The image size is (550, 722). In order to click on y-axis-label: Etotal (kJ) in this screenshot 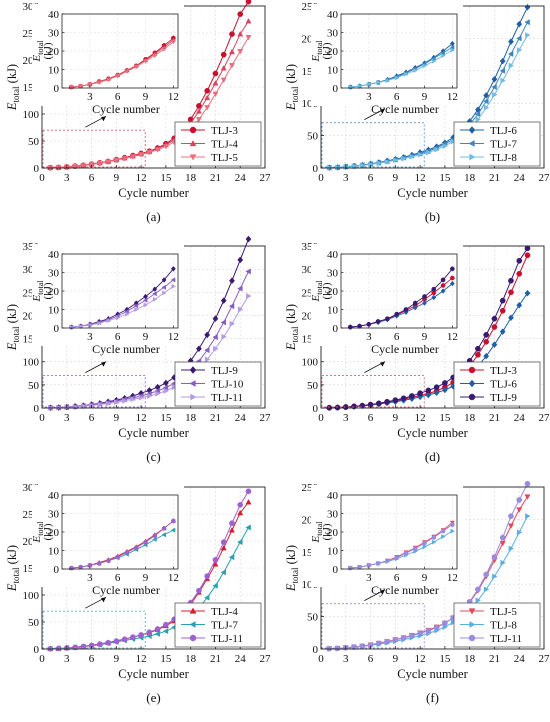, I will do `click(292, 87)`.